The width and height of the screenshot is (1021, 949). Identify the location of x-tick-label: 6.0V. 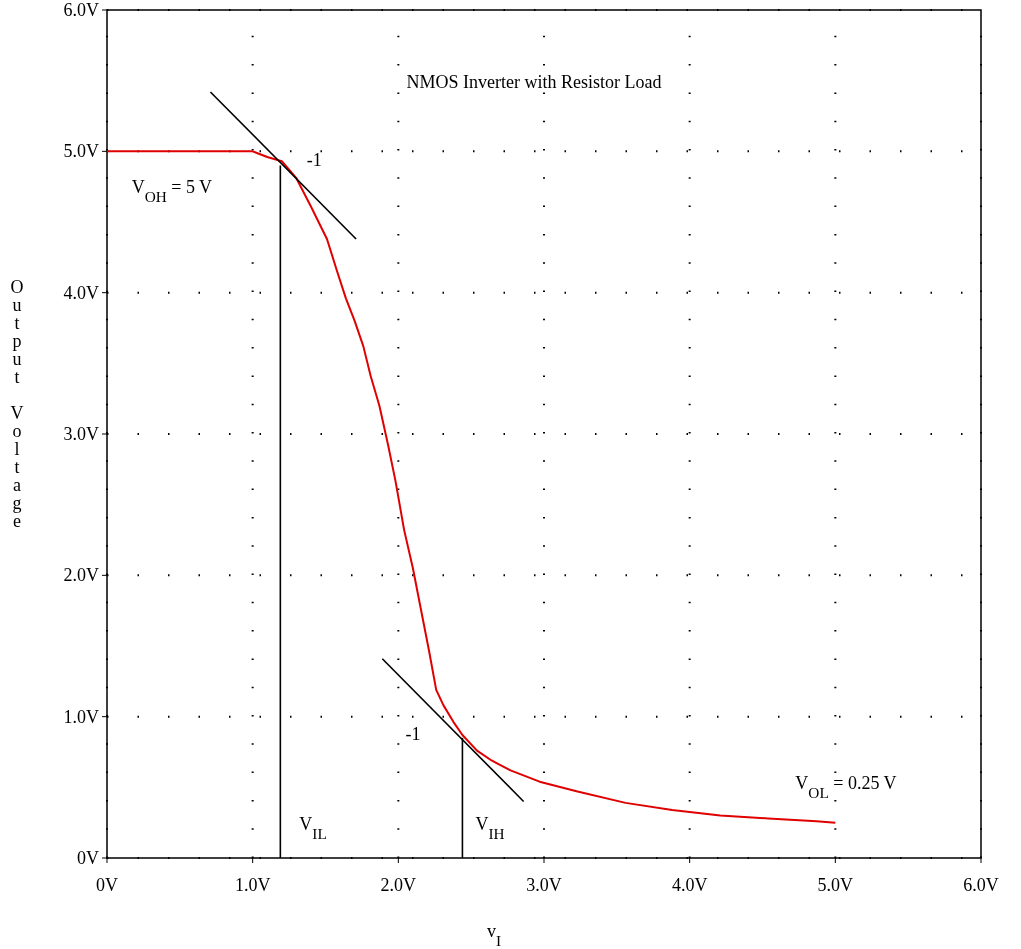
(981, 885).